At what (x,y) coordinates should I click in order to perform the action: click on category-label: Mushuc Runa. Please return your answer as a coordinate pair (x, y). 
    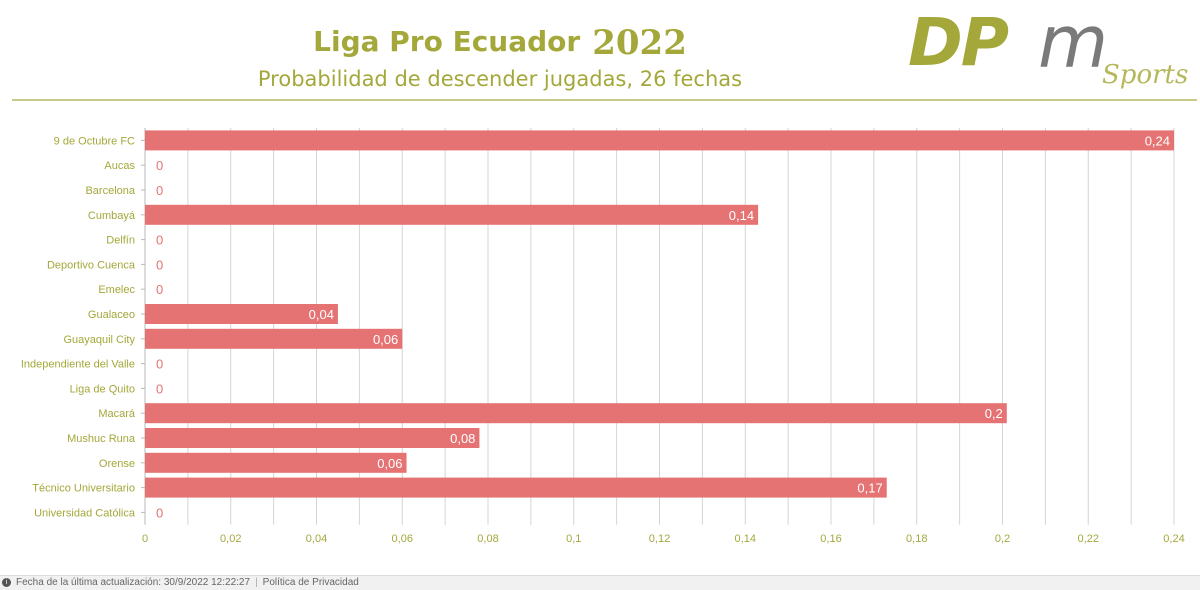
    Looking at the image, I should click on (101, 439).